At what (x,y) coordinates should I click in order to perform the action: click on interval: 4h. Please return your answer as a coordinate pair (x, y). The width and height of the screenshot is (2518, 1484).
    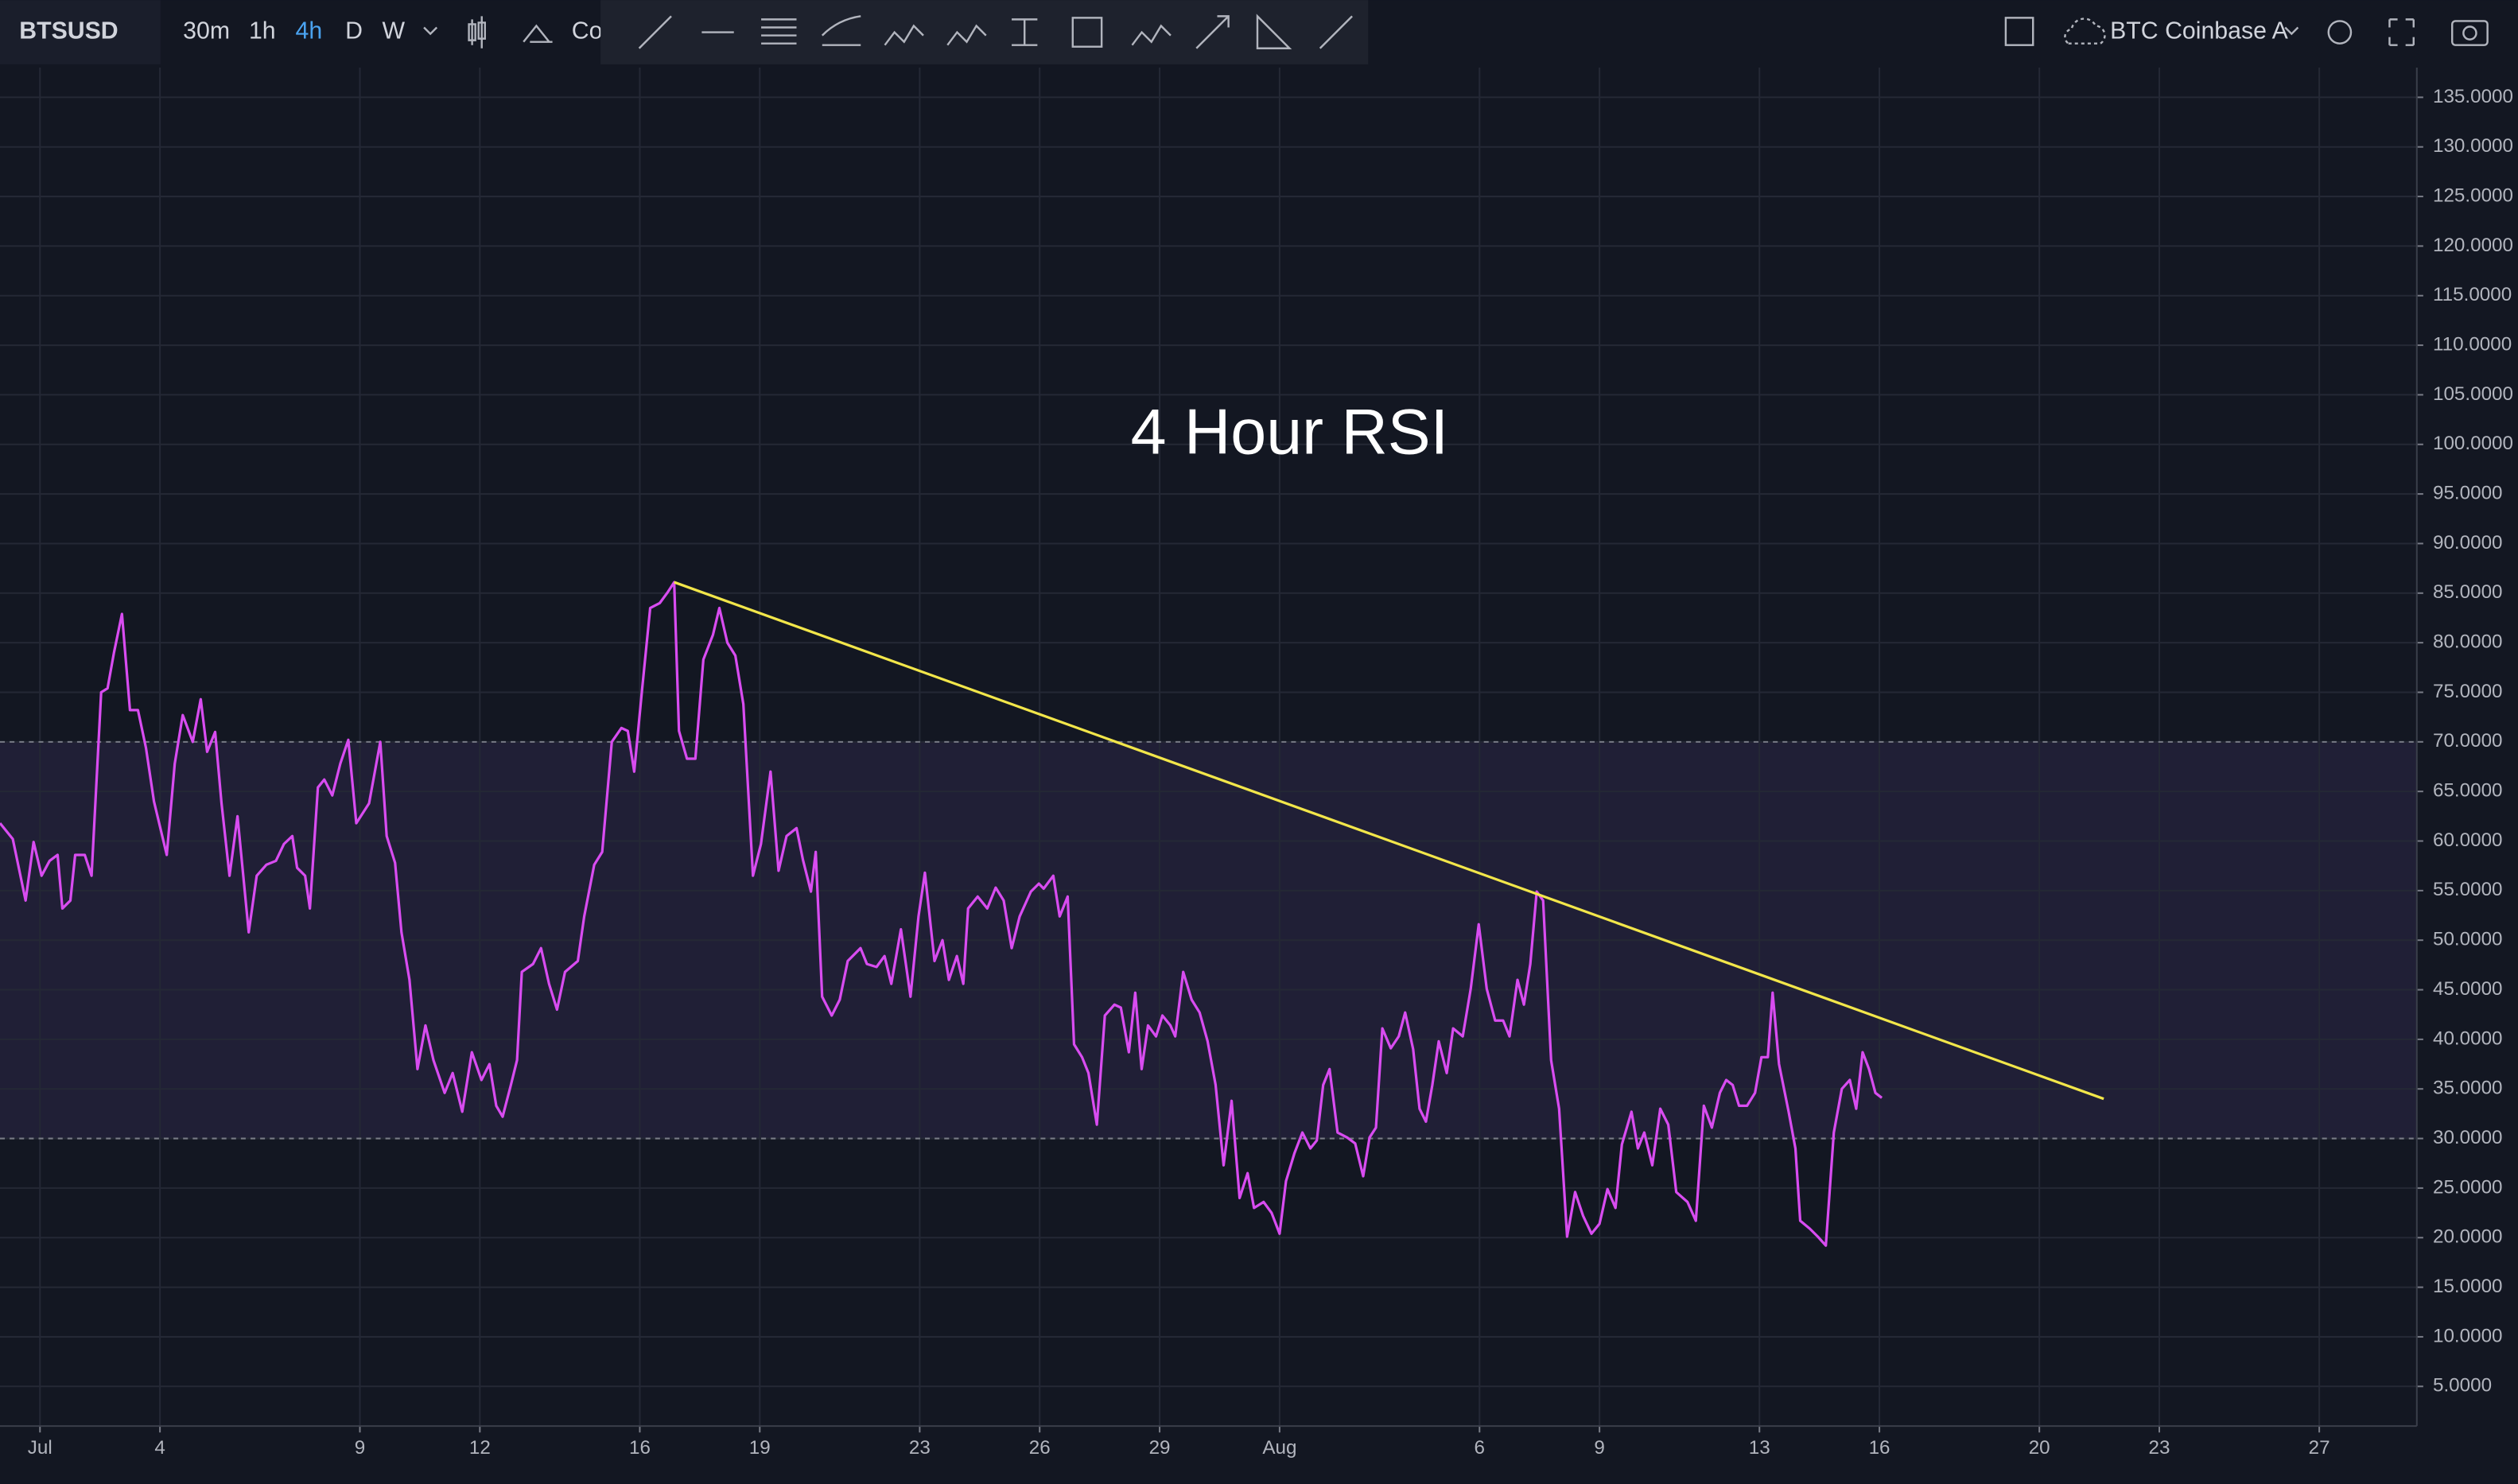
    Looking at the image, I should click on (309, 31).